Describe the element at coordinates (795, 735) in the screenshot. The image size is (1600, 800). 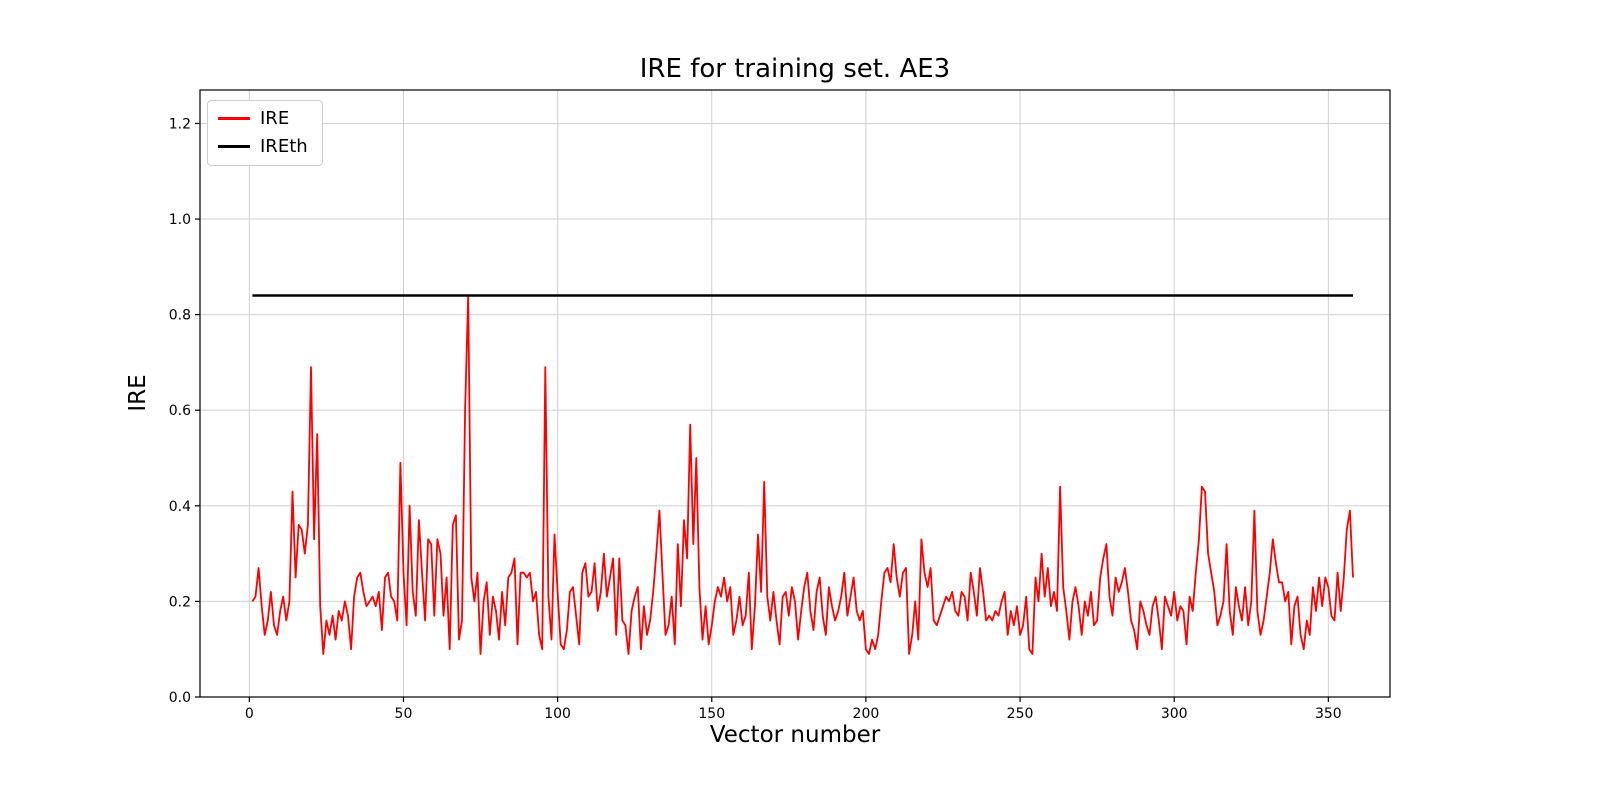
I see `x-axis-label: Vector number` at that location.